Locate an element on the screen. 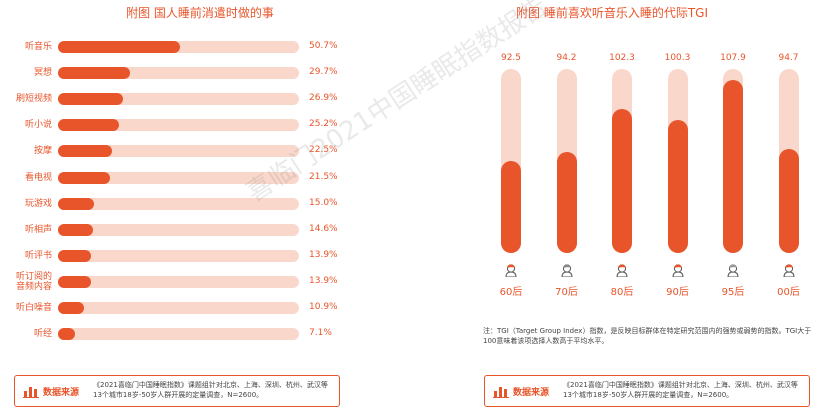  category-label-line: 音频内容 is located at coordinates (33, 286).